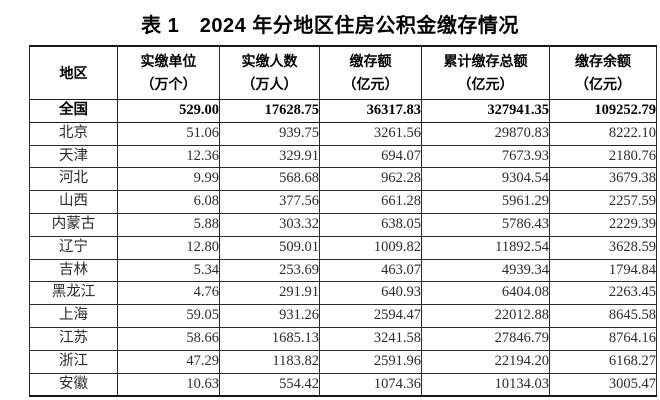 This screenshot has width=660, height=400. What do you see at coordinates (269, 133) in the screenshot?
I see `value-cell: 939.75` at bounding box center [269, 133].